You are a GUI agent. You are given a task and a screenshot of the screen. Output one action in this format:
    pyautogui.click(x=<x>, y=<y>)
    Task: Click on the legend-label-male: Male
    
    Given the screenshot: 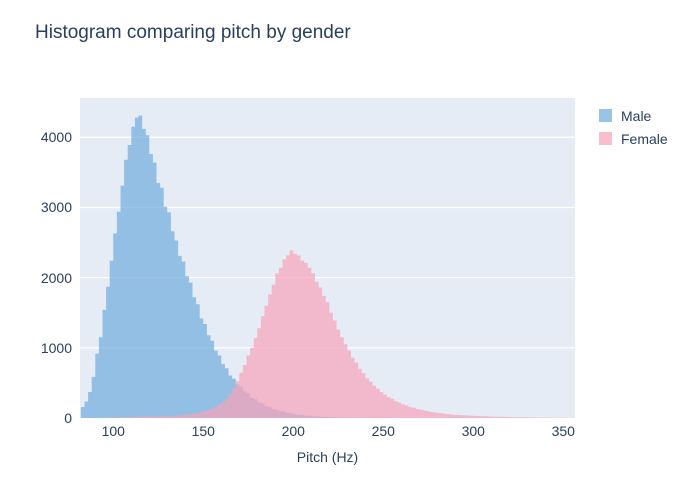 What is the action you would take?
    pyautogui.click(x=636, y=115)
    